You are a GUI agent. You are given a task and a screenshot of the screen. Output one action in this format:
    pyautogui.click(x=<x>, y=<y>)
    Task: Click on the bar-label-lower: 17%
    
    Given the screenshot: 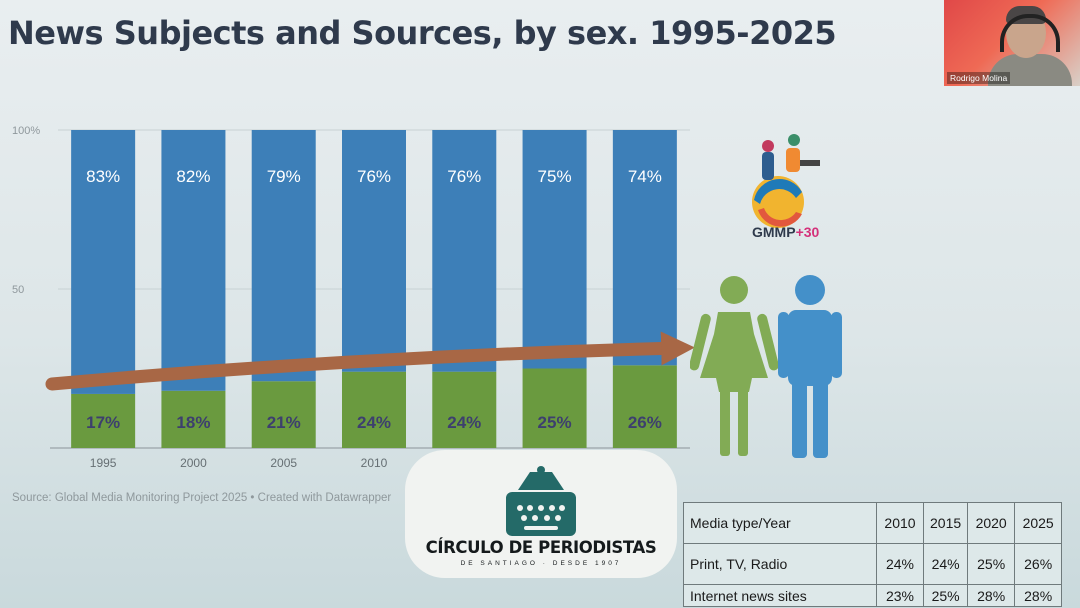 What is the action you would take?
    pyautogui.click(x=103, y=422)
    